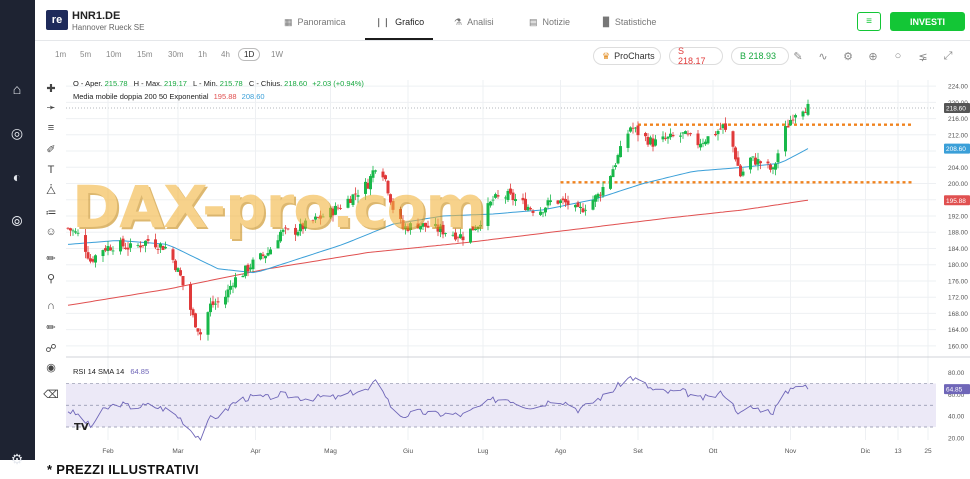  Describe the element at coordinates (51, 258) in the screenshot. I see `ruler-icon: ✏` at that location.